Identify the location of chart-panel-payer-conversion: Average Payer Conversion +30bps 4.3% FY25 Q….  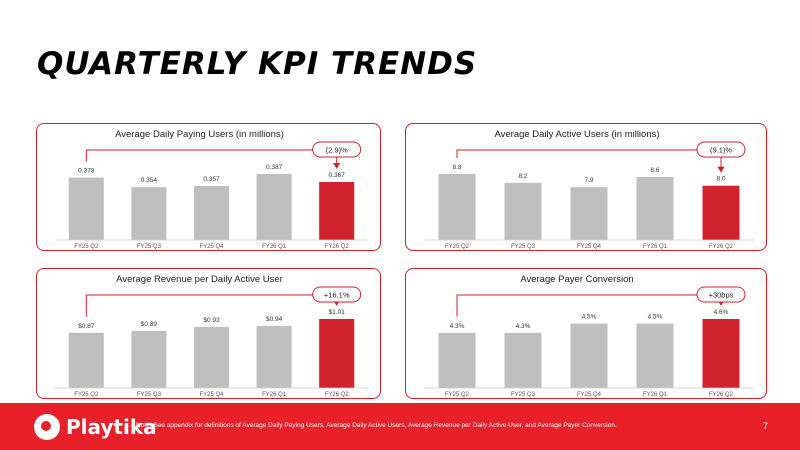
(586, 333).